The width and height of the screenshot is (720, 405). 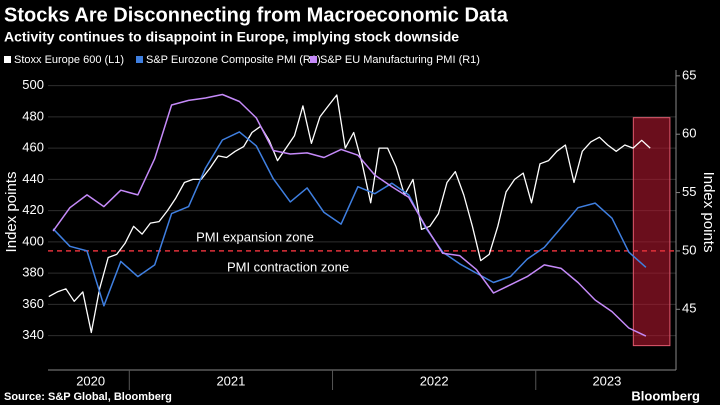 What do you see at coordinates (33, 178) in the screenshot?
I see `y-tick-label: 440` at bounding box center [33, 178].